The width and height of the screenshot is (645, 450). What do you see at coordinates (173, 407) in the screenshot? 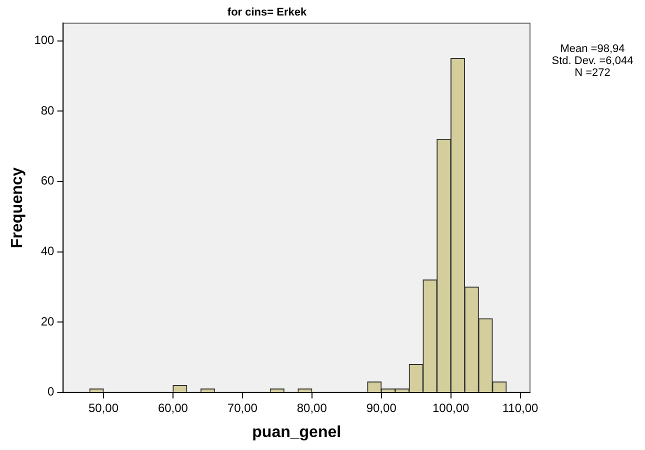
I see `x-tick-label: 60,00` at bounding box center [173, 407].